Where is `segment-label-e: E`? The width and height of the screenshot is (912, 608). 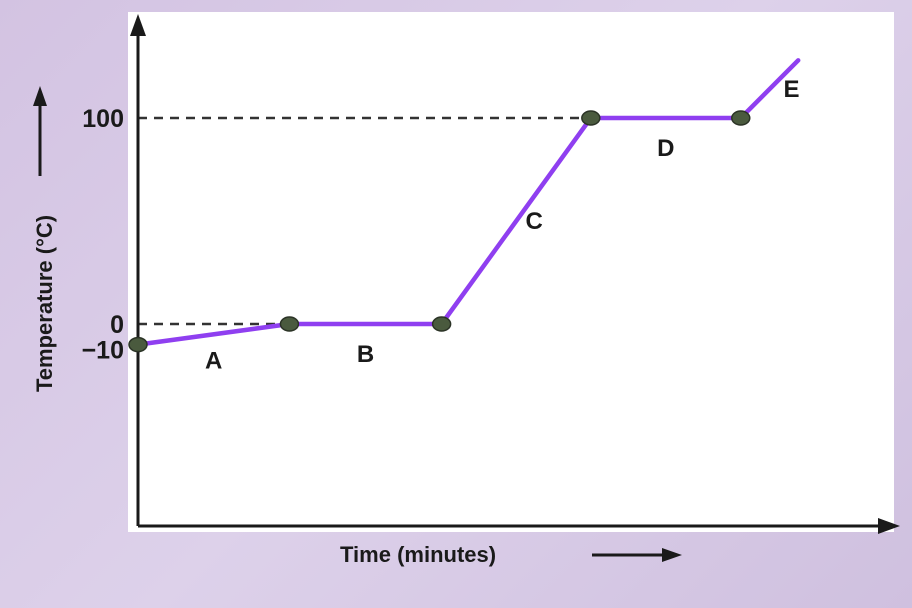 segment-label-e: E is located at coordinates (791, 89).